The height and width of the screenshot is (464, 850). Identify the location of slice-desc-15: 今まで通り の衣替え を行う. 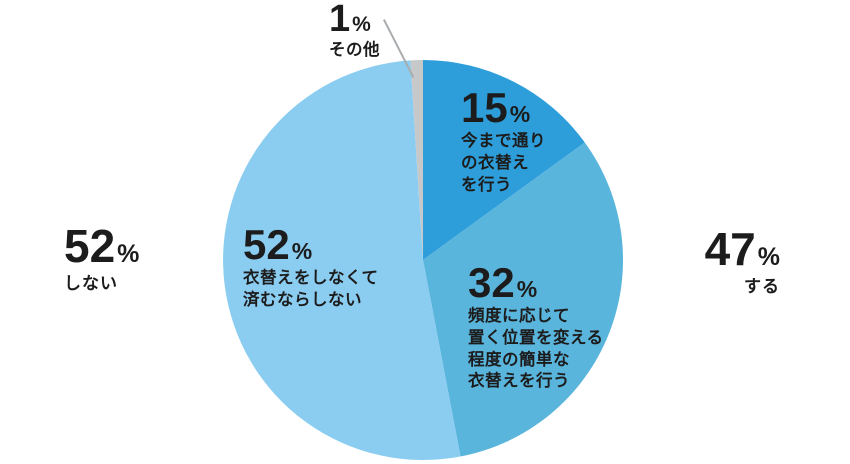
(503, 163).